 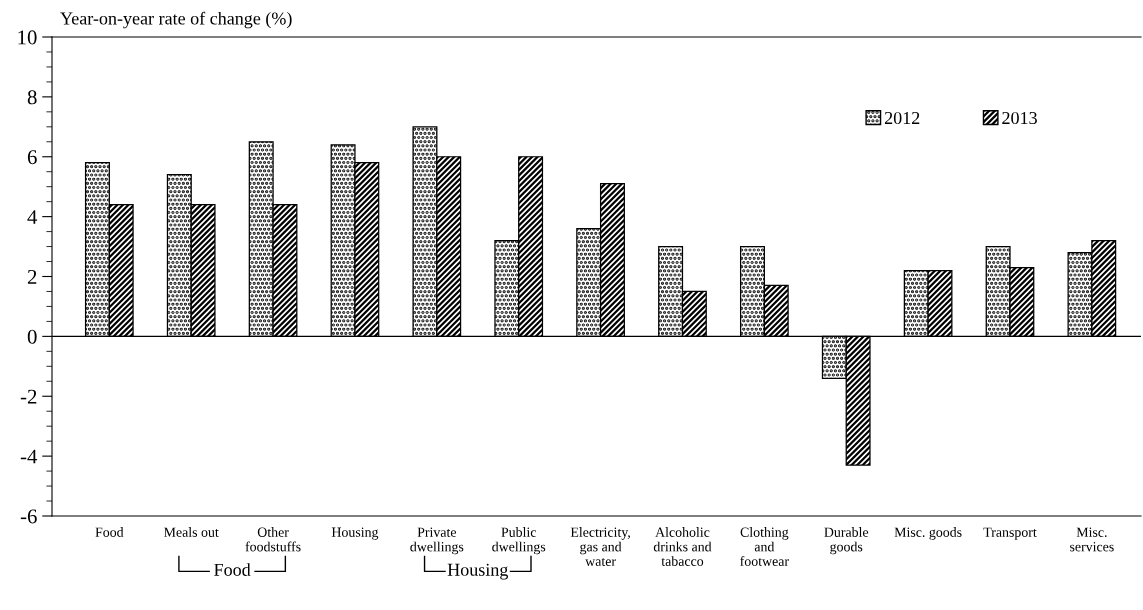 What do you see at coordinates (29, 456) in the screenshot?
I see `y-tick-label: -4` at bounding box center [29, 456].